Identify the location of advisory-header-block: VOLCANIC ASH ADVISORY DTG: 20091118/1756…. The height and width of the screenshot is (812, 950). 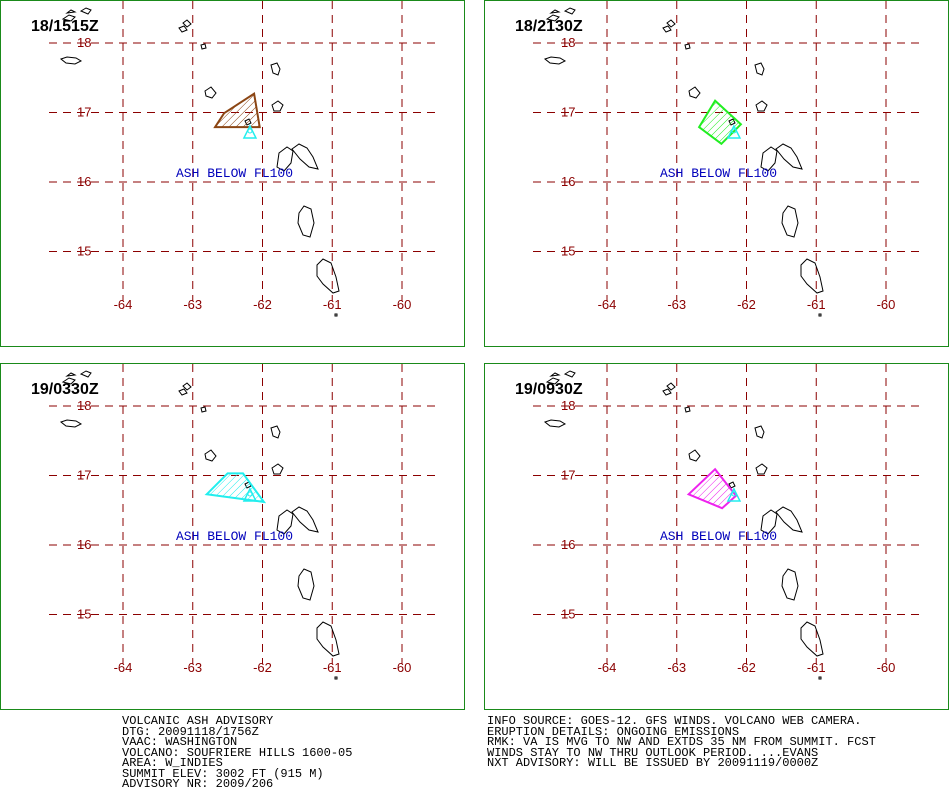
(237, 753).